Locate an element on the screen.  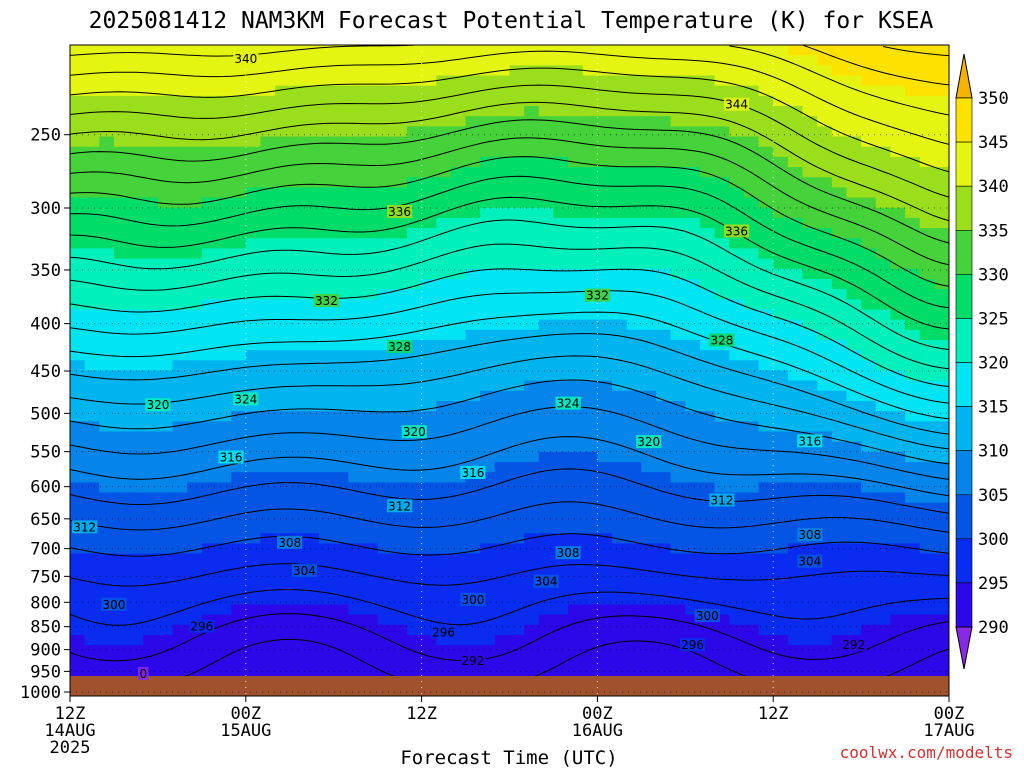
contour-label: 300 is located at coordinates (472, 600).